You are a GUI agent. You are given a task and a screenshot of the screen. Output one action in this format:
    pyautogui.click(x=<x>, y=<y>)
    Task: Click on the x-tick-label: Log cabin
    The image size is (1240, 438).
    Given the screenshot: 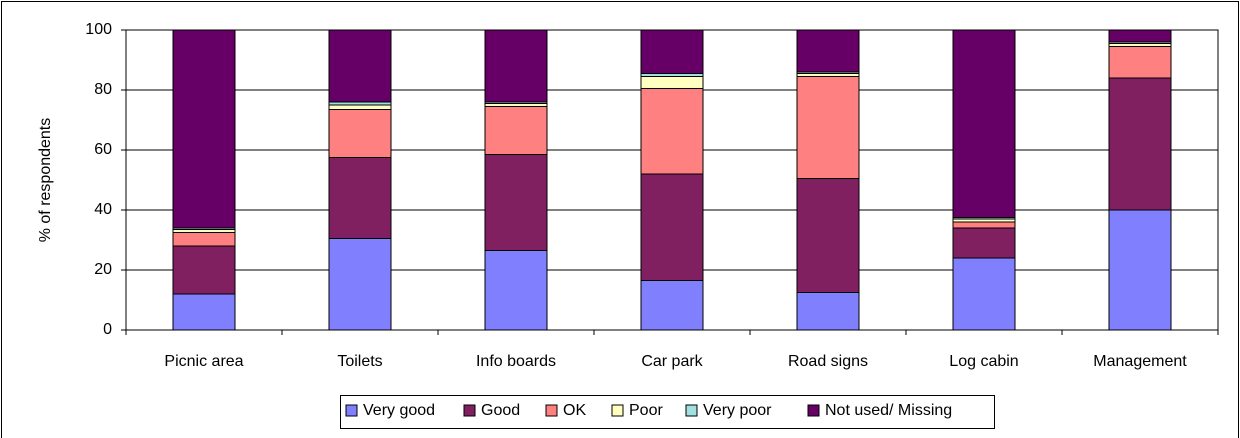 What is the action you would take?
    pyautogui.click(x=983, y=361)
    